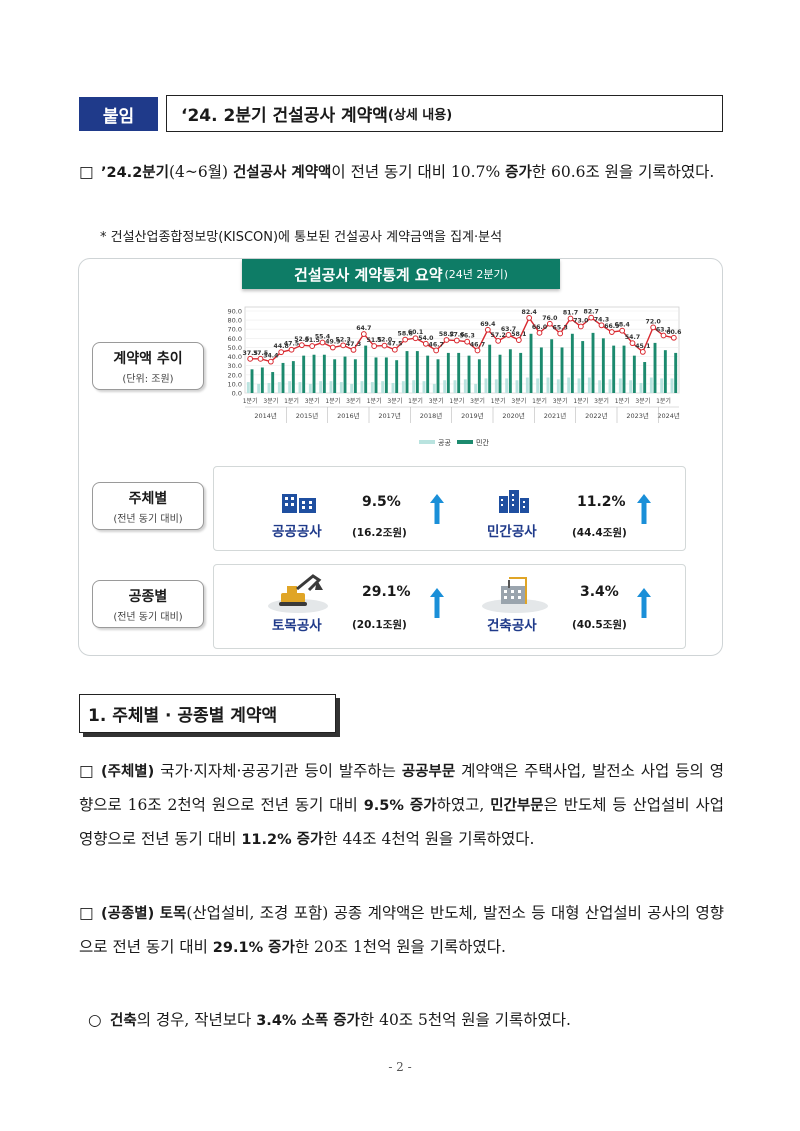 Image resolution: width=800 pixels, height=1131 pixels. What do you see at coordinates (237, 394) in the screenshot?
I see `y-tick-label: 0.0` at bounding box center [237, 394].